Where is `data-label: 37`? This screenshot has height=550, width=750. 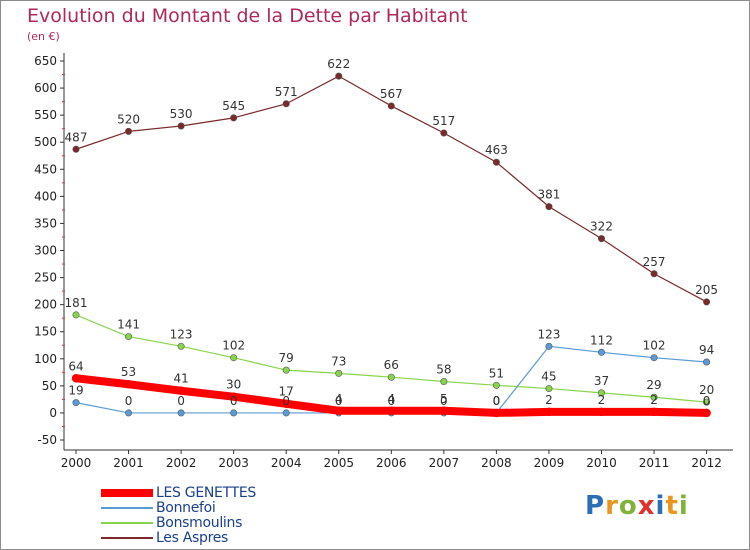
data-label: 37 is located at coordinates (601, 381).